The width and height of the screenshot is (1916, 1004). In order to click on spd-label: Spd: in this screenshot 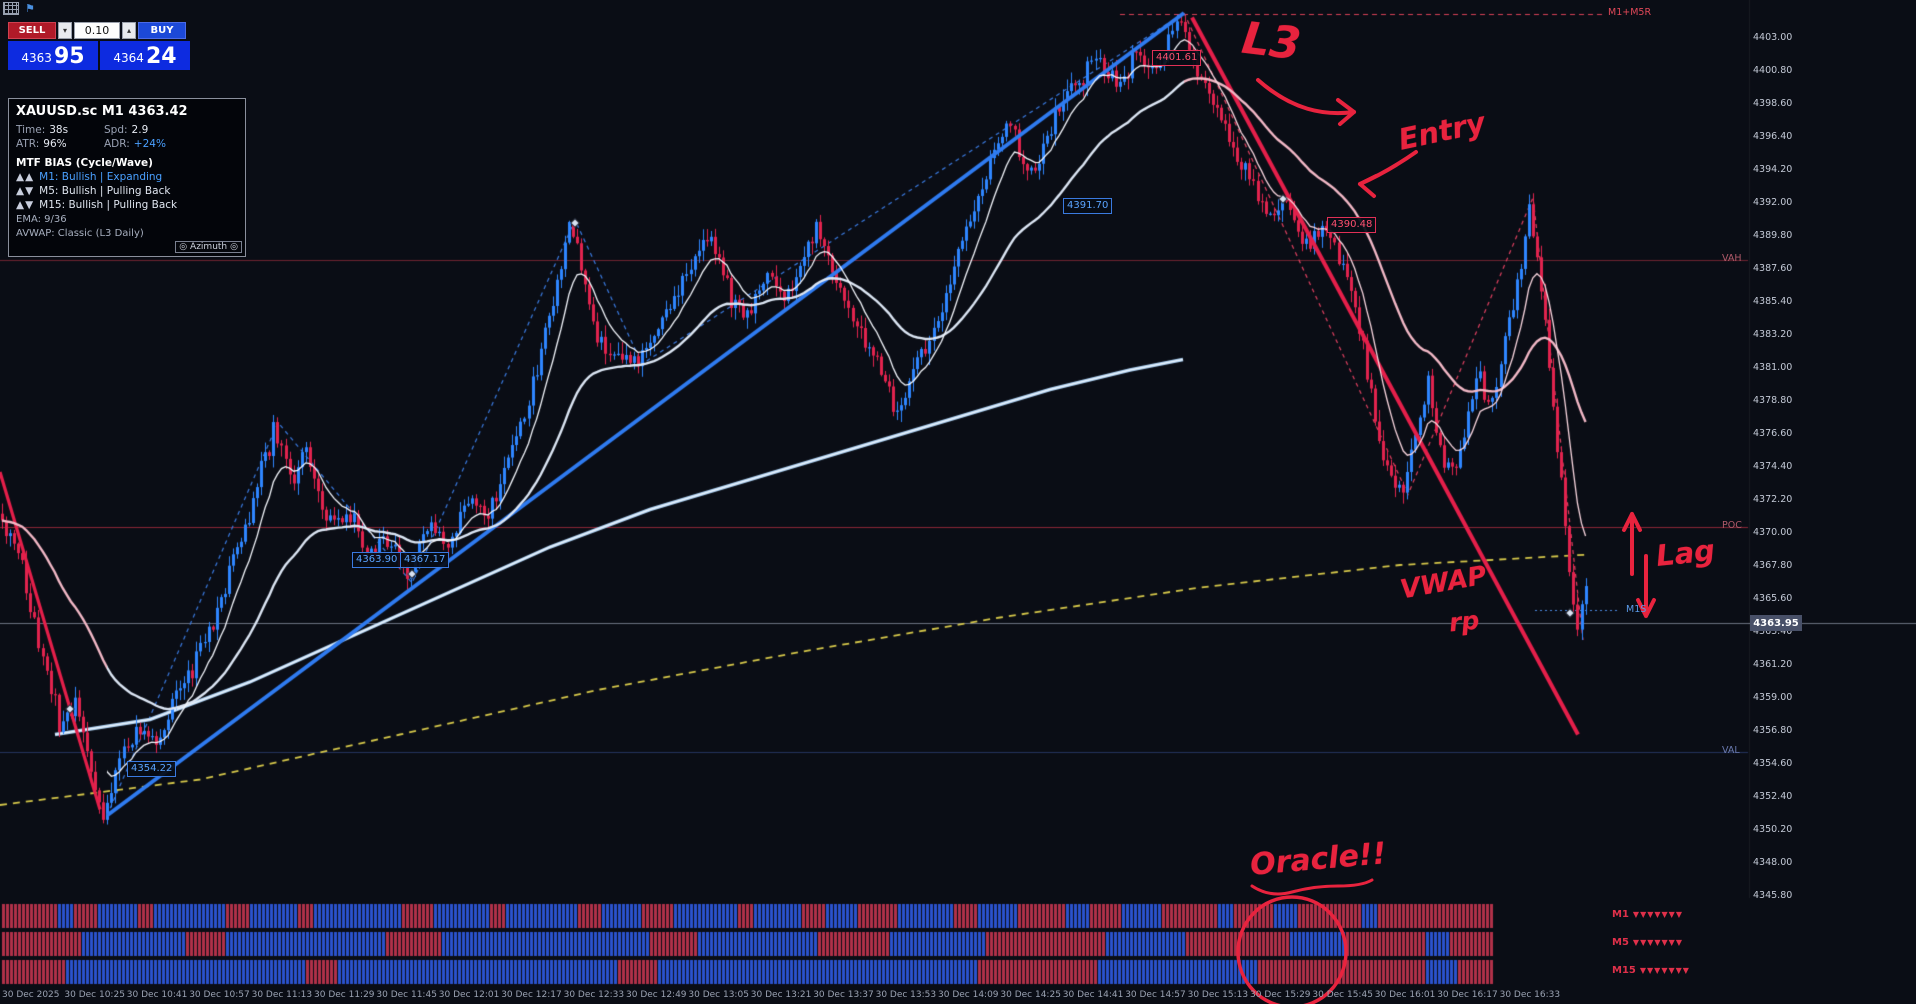, I will do `click(116, 130)`.